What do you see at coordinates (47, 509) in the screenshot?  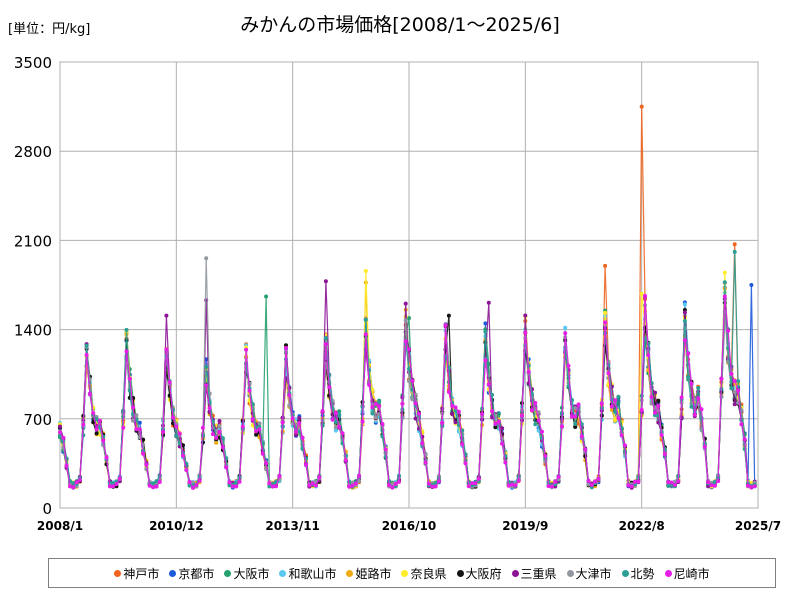 I see `y-tick-label: 0` at bounding box center [47, 509].